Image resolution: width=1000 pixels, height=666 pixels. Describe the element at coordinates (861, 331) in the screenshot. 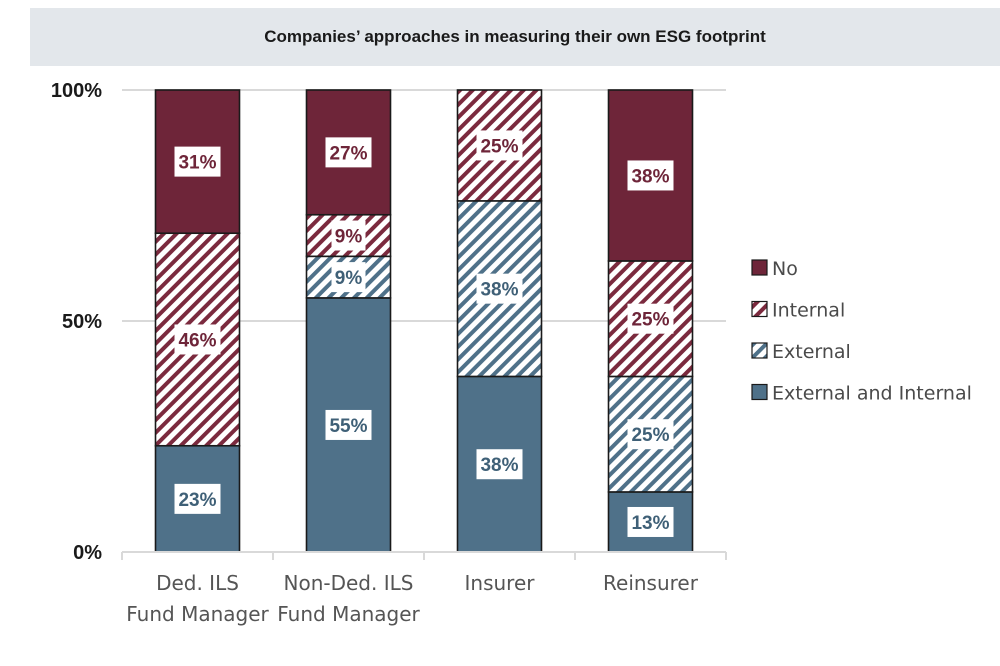

I see `legend: No Internal External External and Internal` at that location.